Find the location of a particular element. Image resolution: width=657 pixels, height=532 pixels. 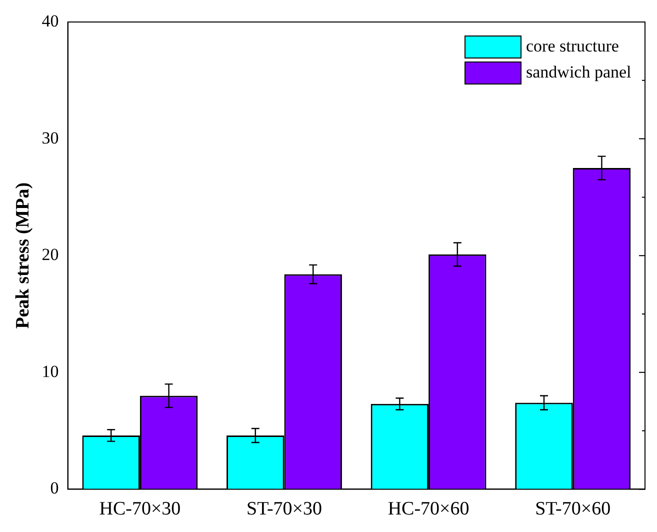

y-tick-label: 10 is located at coordinates (50, 371).